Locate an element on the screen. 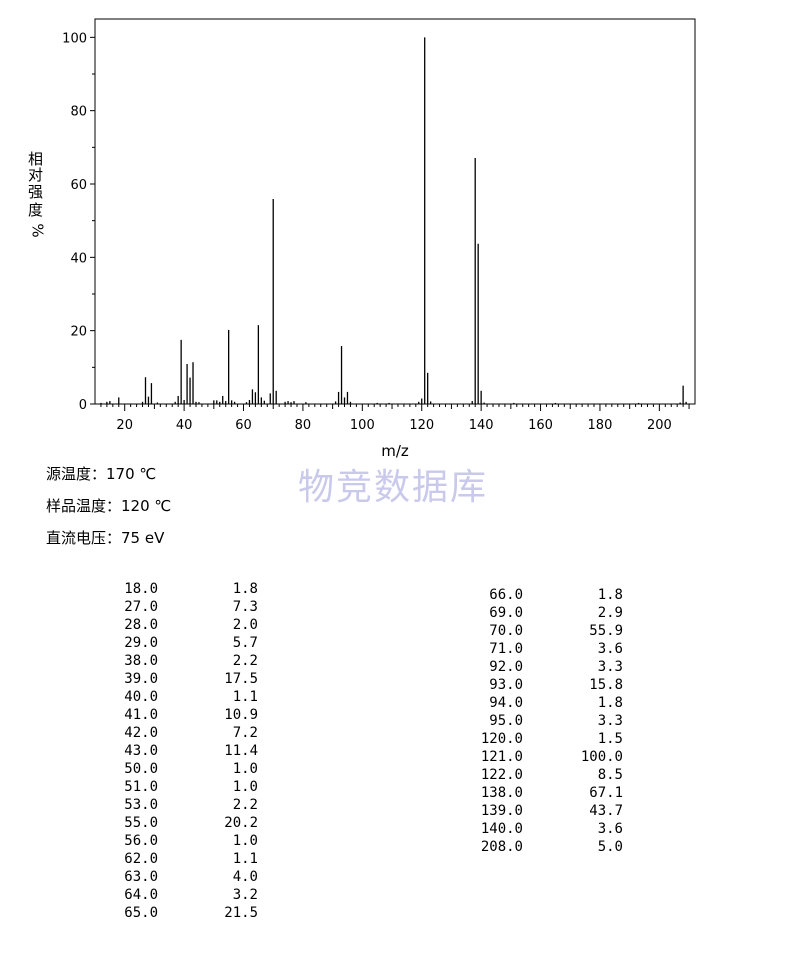  peak-row: 42.0 7.2 is located at coordinates (178, 733).